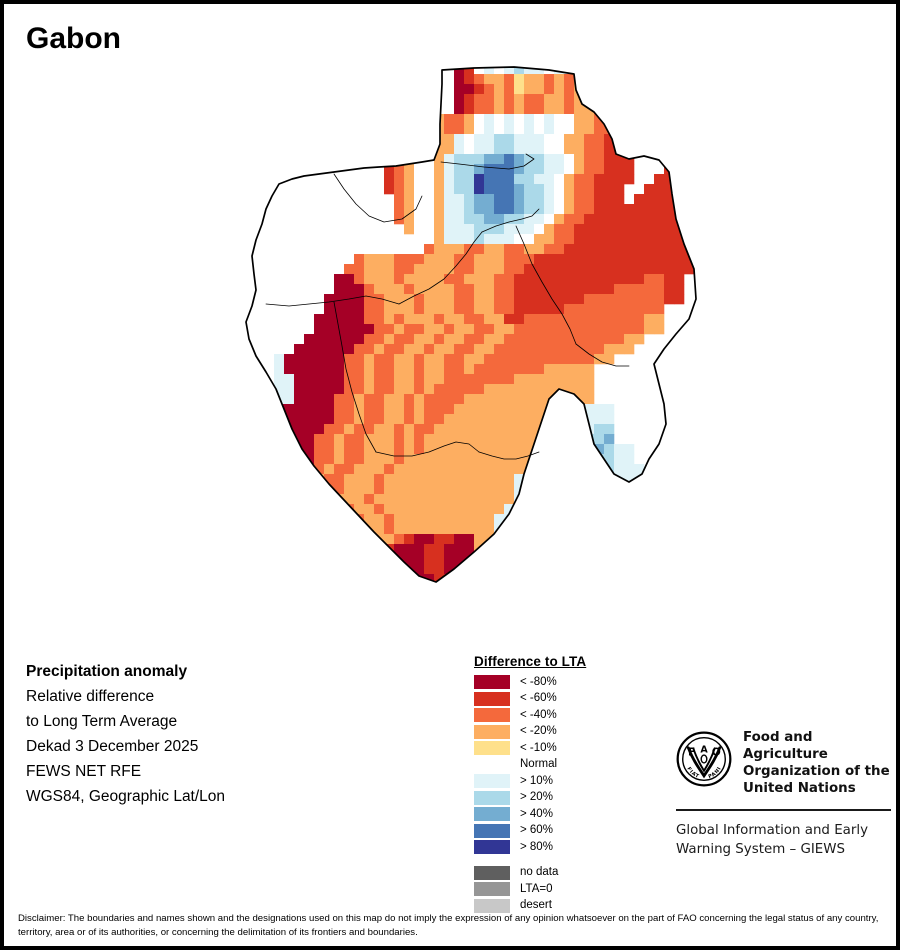  Describe the element at coordinates (564, 831) in the screenshot. I see `legend-entry-row: > 60%` at that location.